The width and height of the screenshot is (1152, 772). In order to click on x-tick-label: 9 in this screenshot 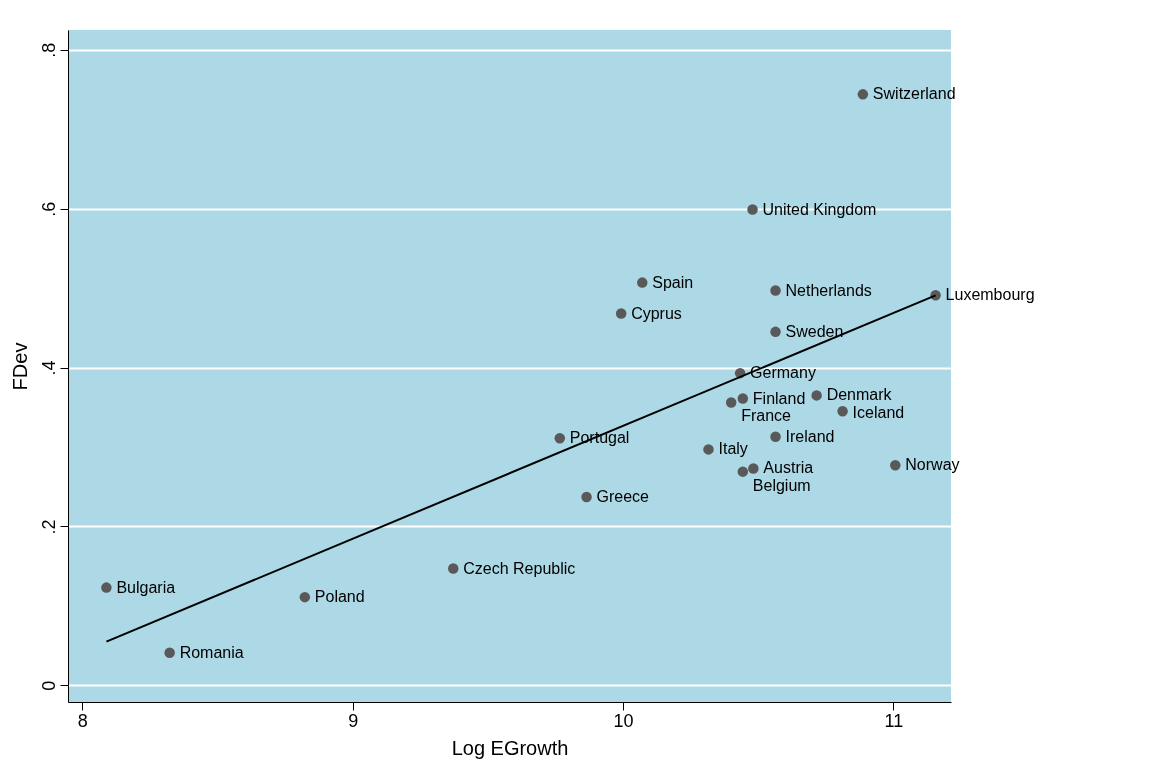, I will do `click(353, 720)`.